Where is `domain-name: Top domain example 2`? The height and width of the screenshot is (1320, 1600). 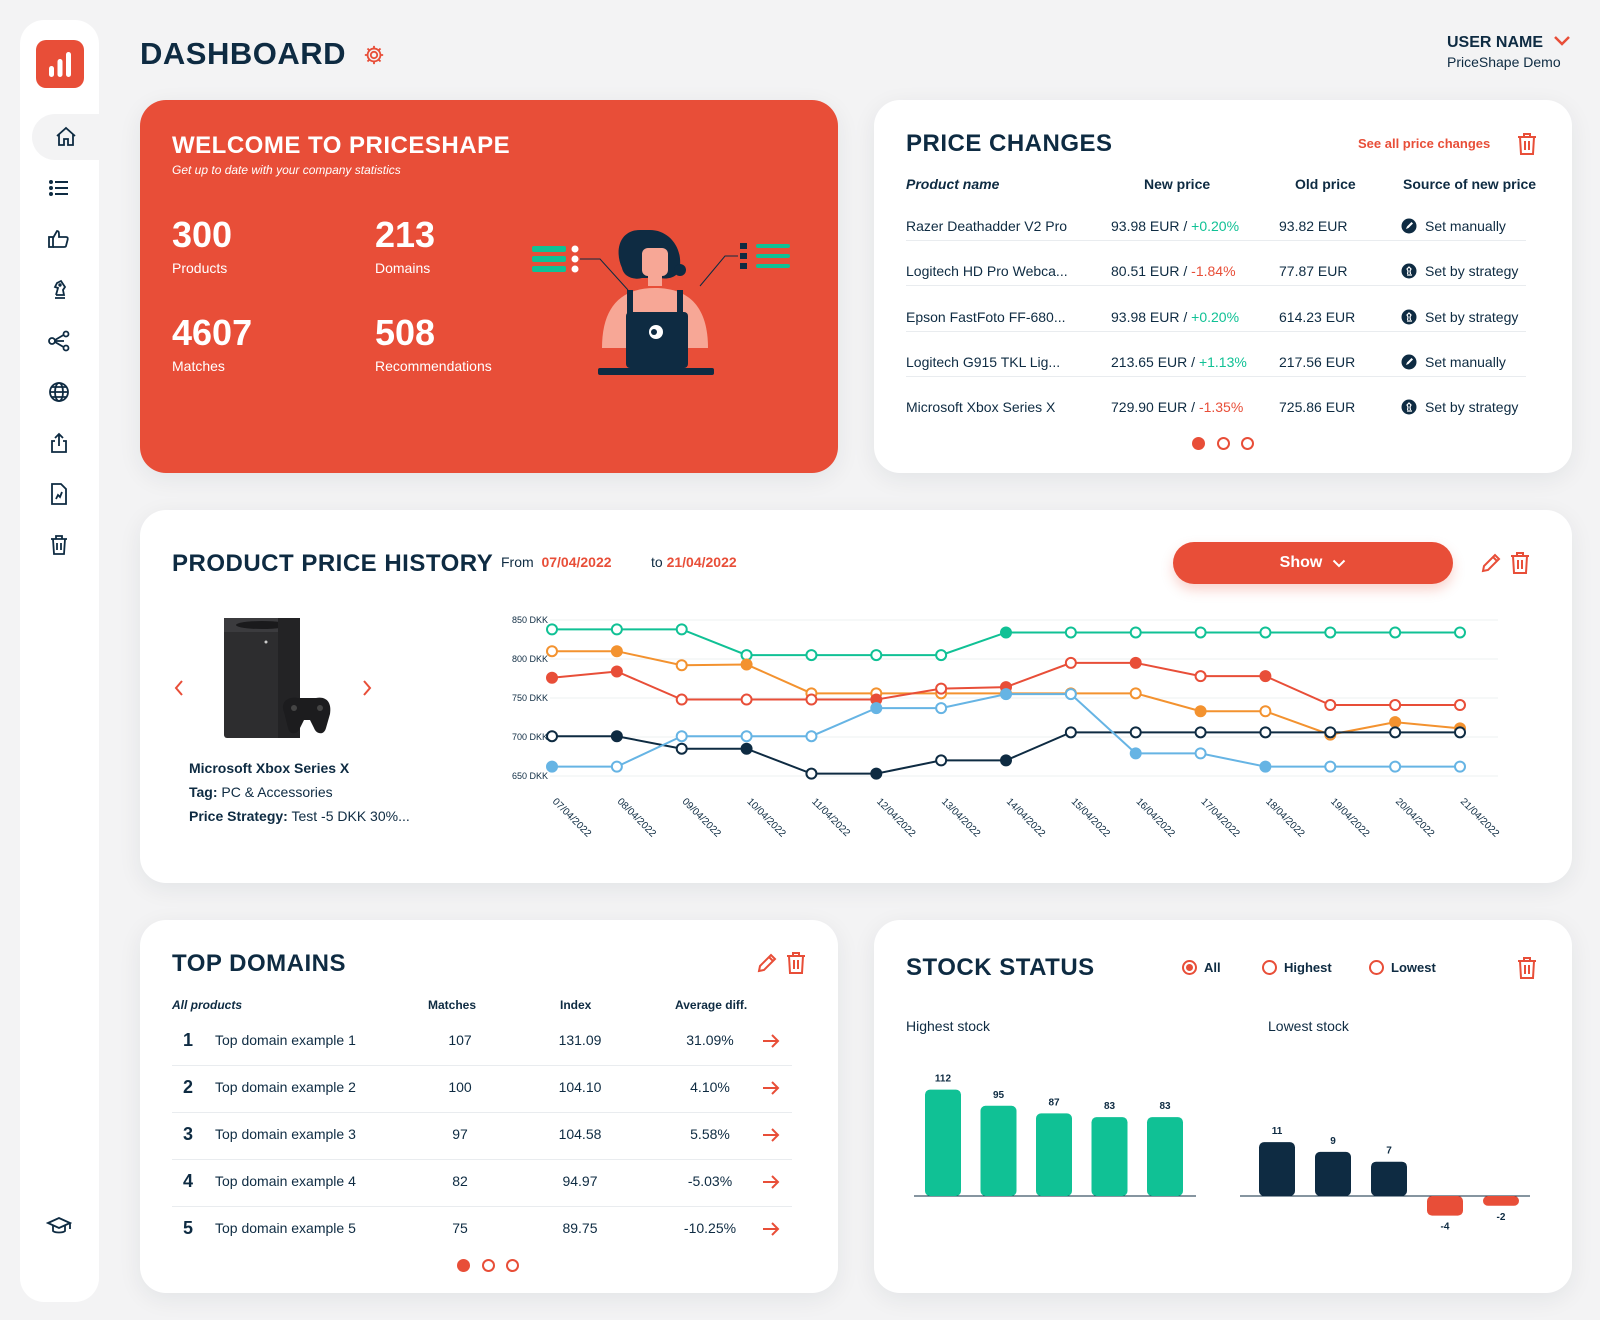
domain-name: Top domain example 2 is located at coordinates (285, 1087).